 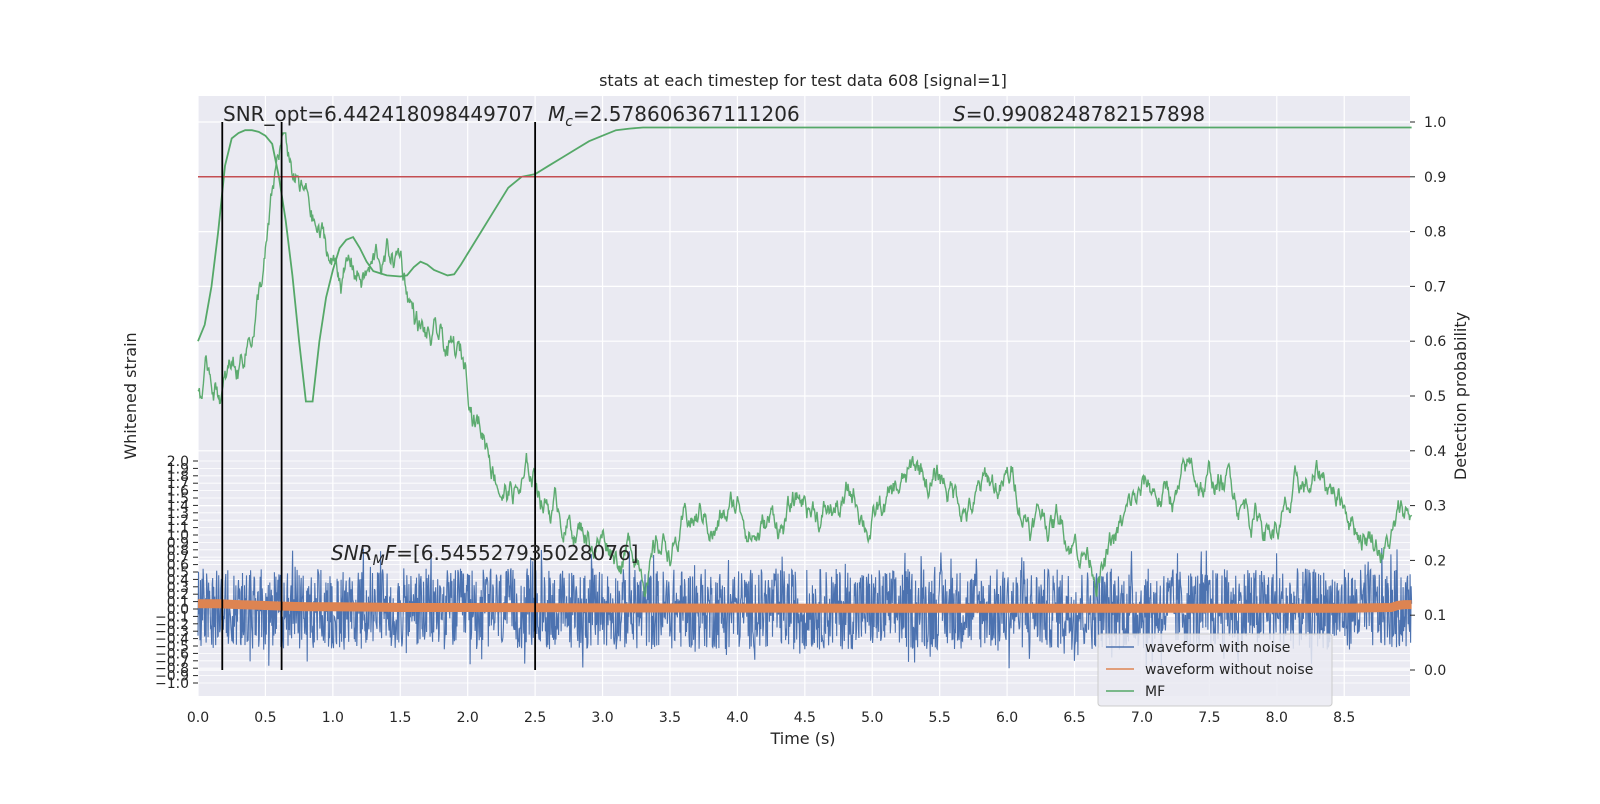 I want to click on x-tick-label: 2.0, so click(x=468, y=718).